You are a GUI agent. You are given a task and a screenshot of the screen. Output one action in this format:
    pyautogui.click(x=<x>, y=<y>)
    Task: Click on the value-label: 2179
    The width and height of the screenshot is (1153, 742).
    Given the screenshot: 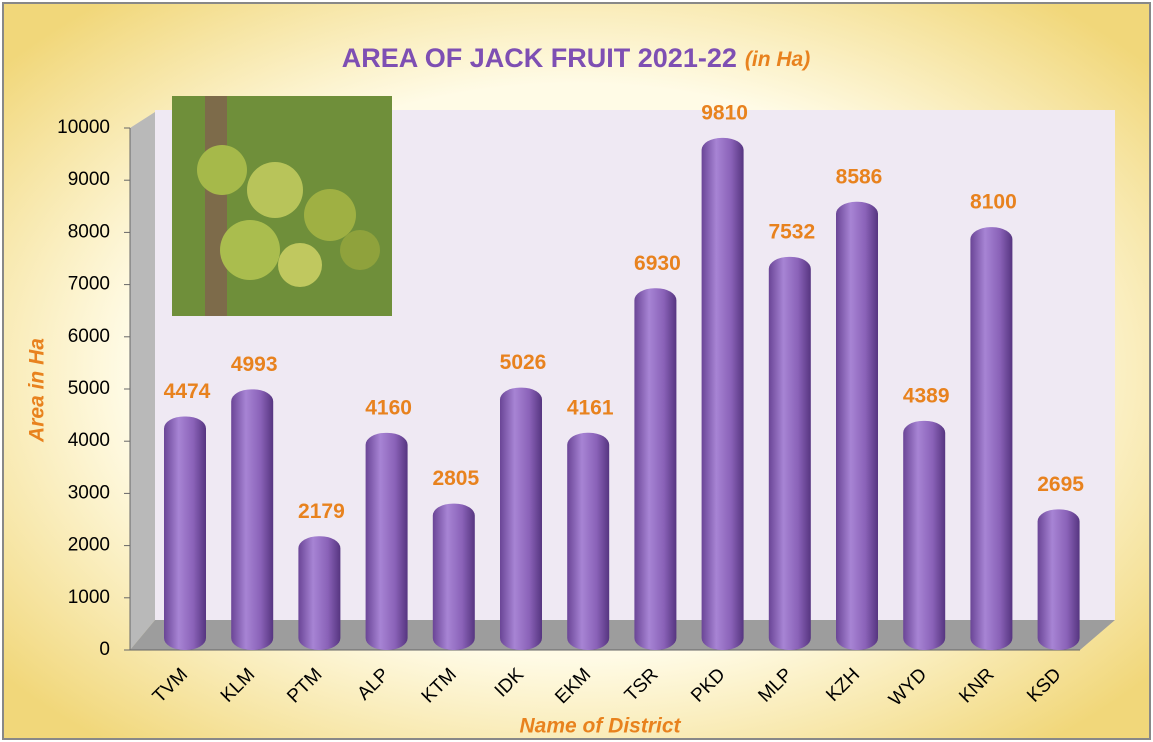 What is the action you would take?
    pyautogui.click(x=321, y=511)
    